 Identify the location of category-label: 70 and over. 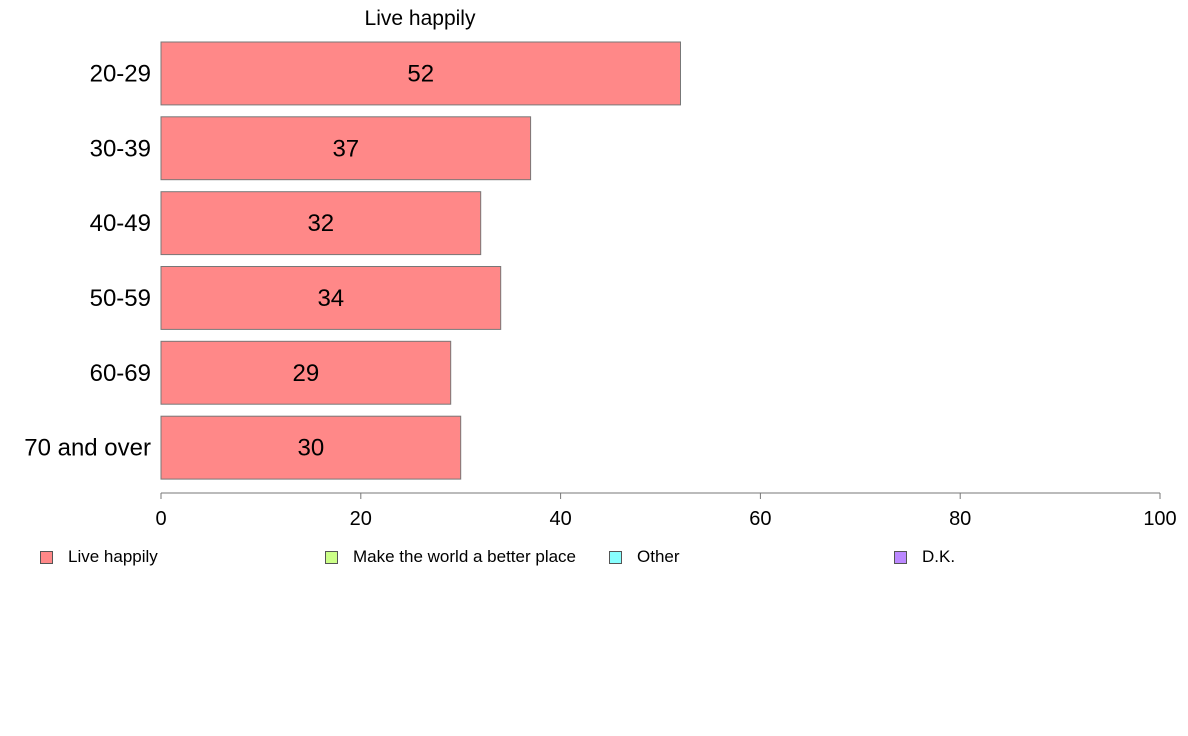
(87, 448).